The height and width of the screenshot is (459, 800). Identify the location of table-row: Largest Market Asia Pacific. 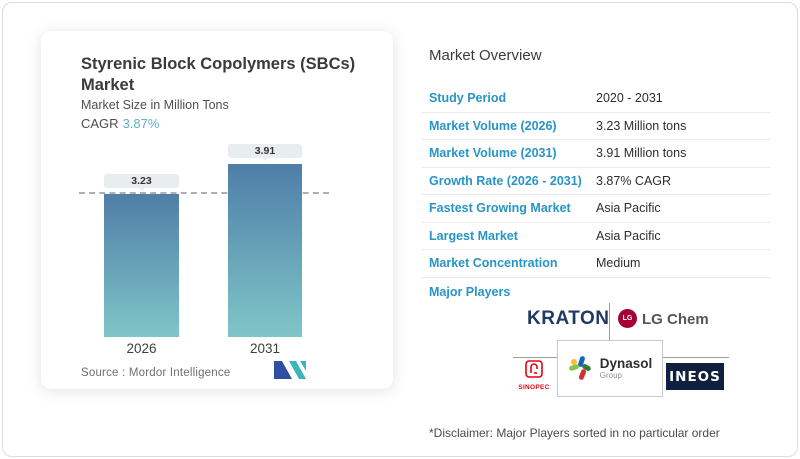
(596, 236).